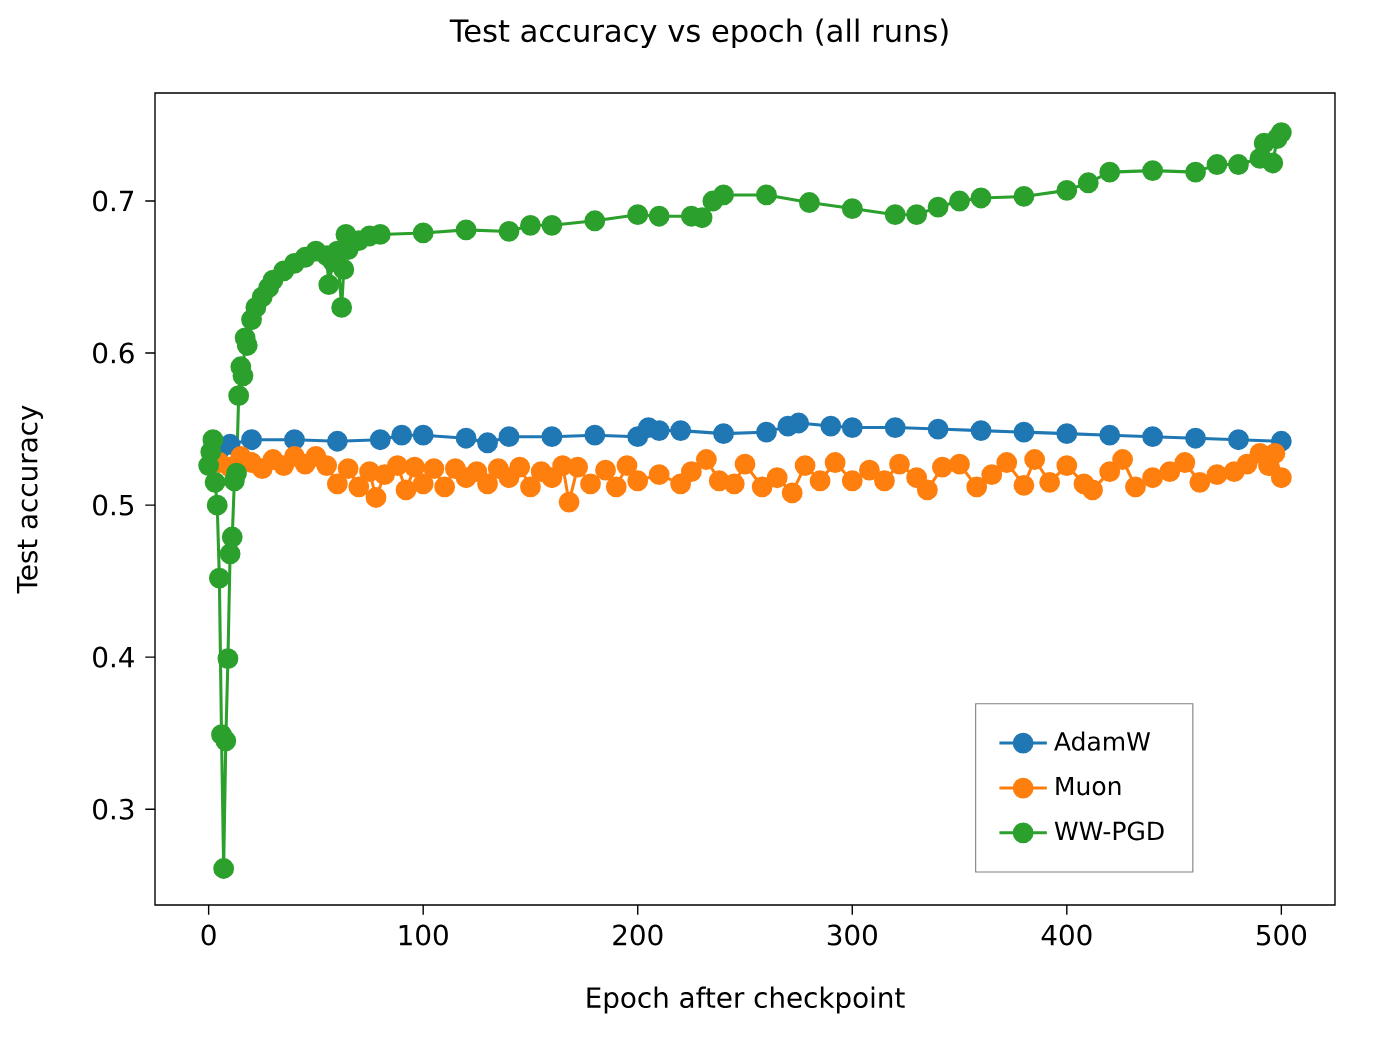 This screenshot has height=1059, width=1400. Describe the element at coordinates (746, 1000) in the screenshot. I see `x-axis-title: Epoch after checkpoint` at that location.